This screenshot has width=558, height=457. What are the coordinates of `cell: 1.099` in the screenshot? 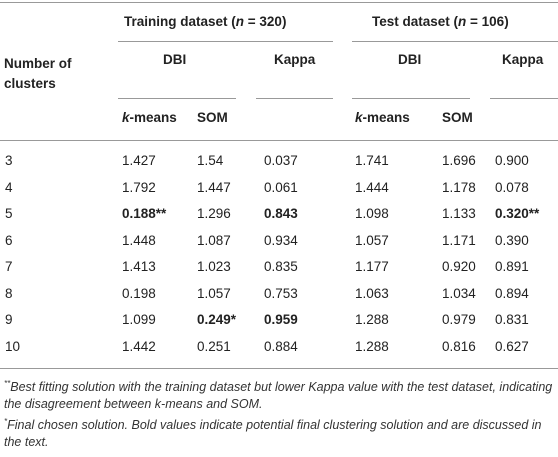 It's located at (139, 319).